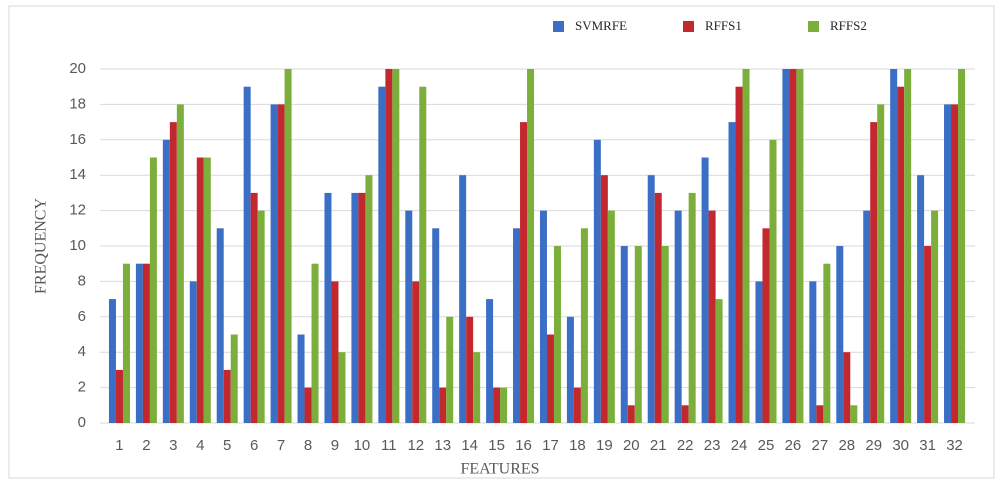  Describe the element at coordinates (873, 445) in the screenshot. I see `x-tick-label: 29` at that location.